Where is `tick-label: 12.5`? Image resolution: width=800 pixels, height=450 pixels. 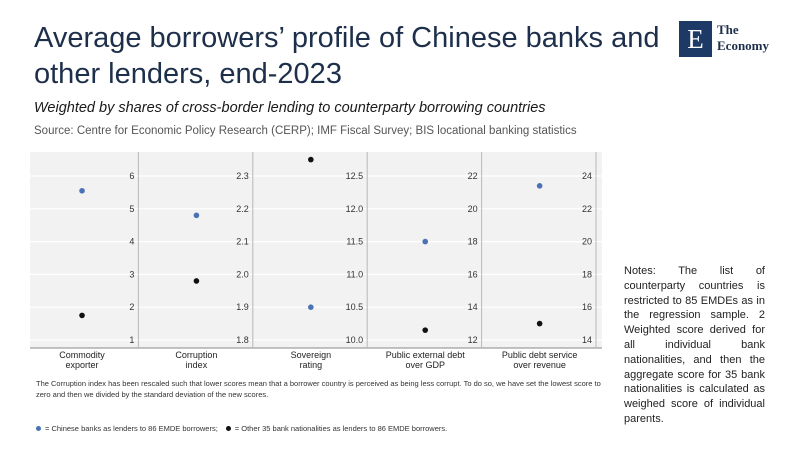 tick-label: 12.5 is located at coordinates (355, 176).